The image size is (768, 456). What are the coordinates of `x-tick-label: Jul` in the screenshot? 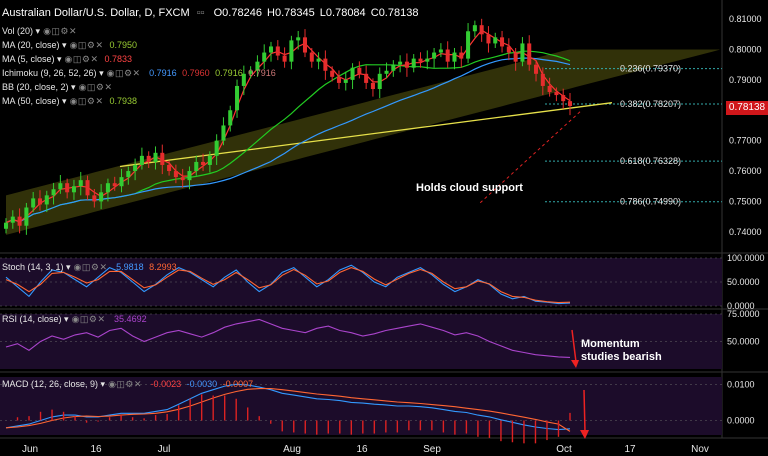 It's located at (164, 449).